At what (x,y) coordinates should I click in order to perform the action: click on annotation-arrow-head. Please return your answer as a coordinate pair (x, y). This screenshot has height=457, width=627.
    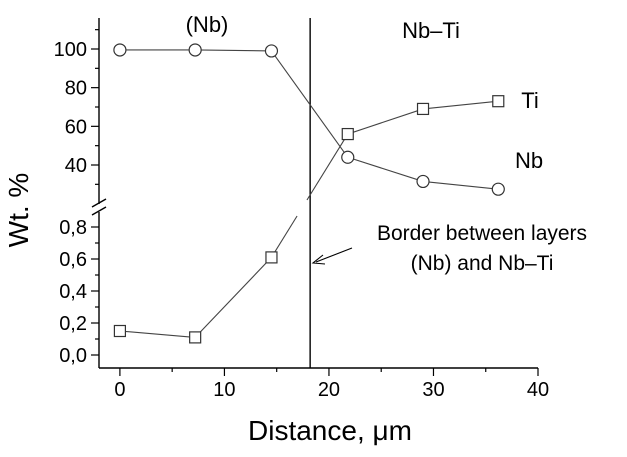
    Looking at the image, I should click on (318, 259).